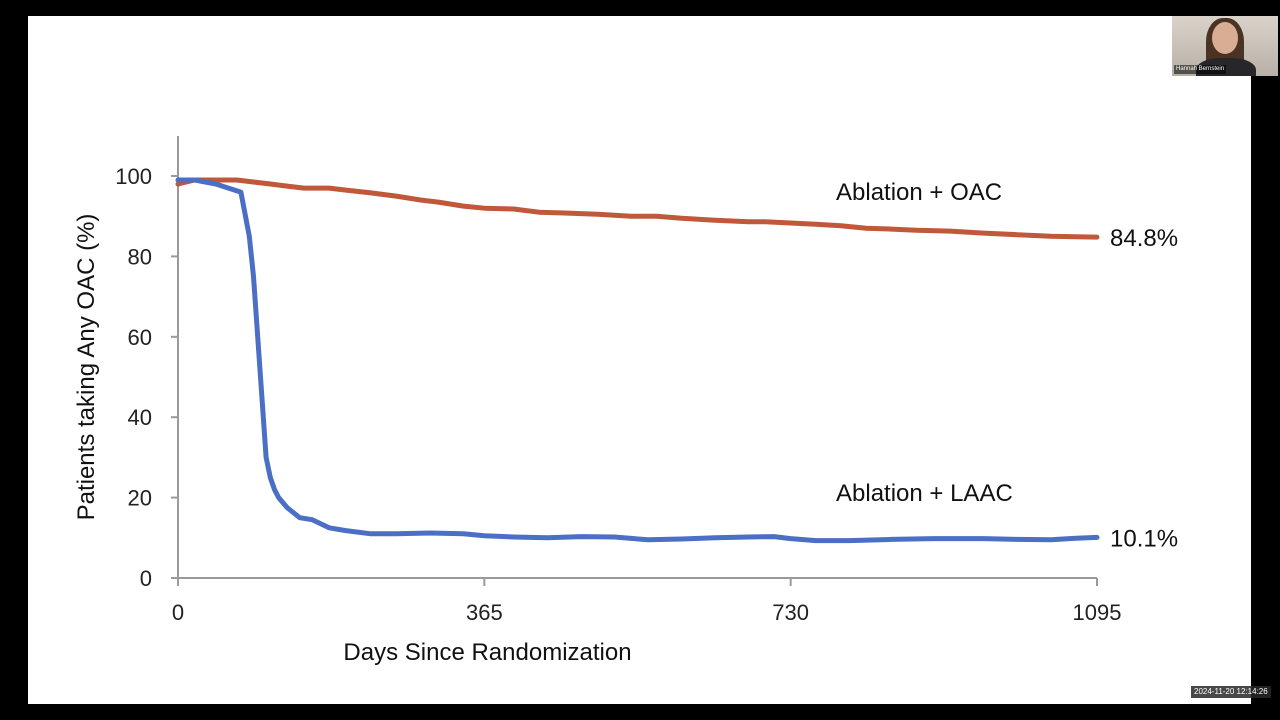 This screenshot has height=720, width=1280. I want to click on series-end-value-label: 84.8%, so click(1144, 238).